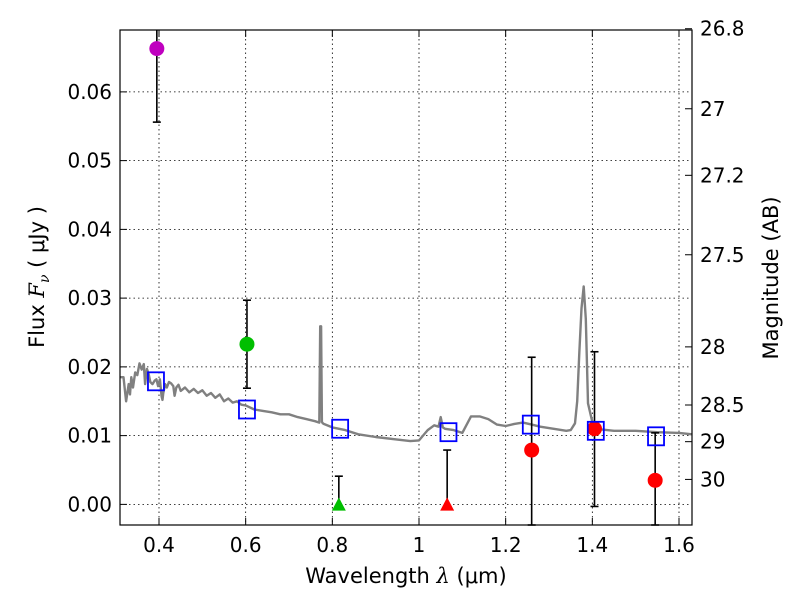 Image resolution: width=800 pixels, height=600 pixels. What do you see at coordinates (247, 344) in the screenshot?
I see `observed-point-v-band` at bounding box center [247, 344].